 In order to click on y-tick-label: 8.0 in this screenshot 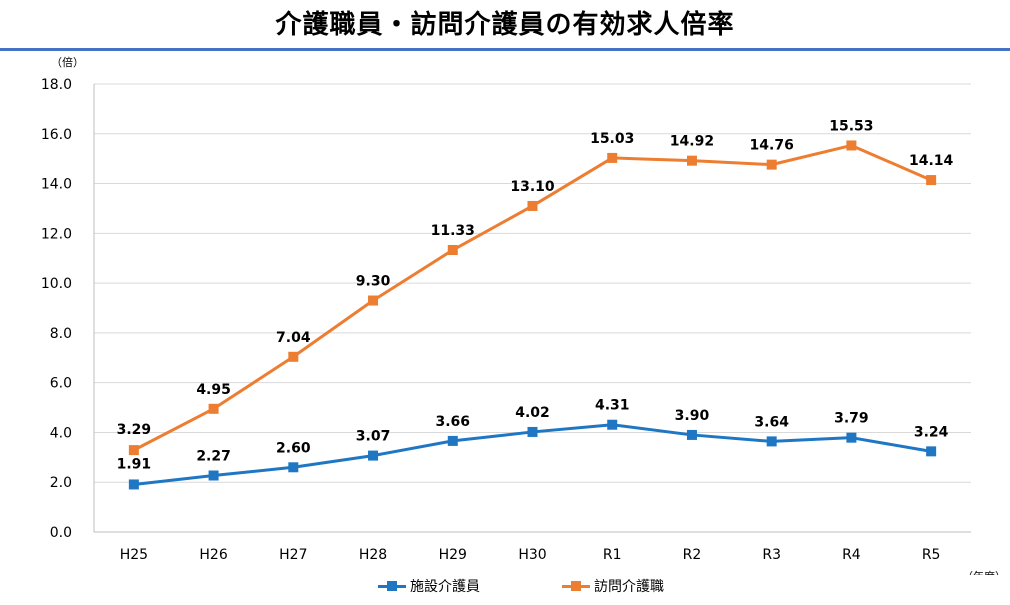, I will do `click(61, 334)`.